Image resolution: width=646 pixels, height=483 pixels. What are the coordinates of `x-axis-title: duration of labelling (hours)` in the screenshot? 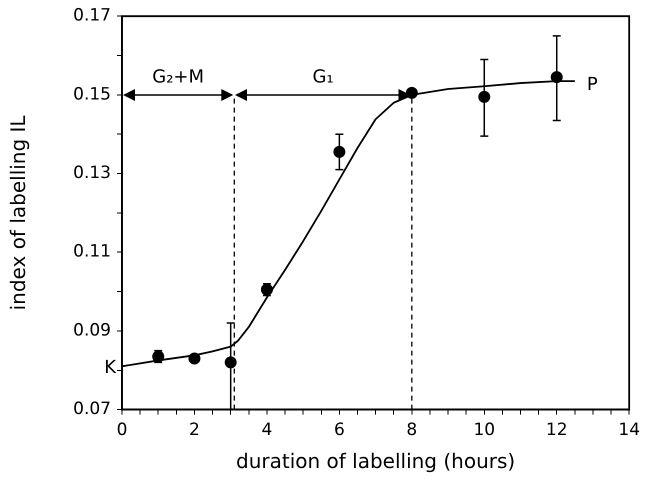 It's located at (376, 461).